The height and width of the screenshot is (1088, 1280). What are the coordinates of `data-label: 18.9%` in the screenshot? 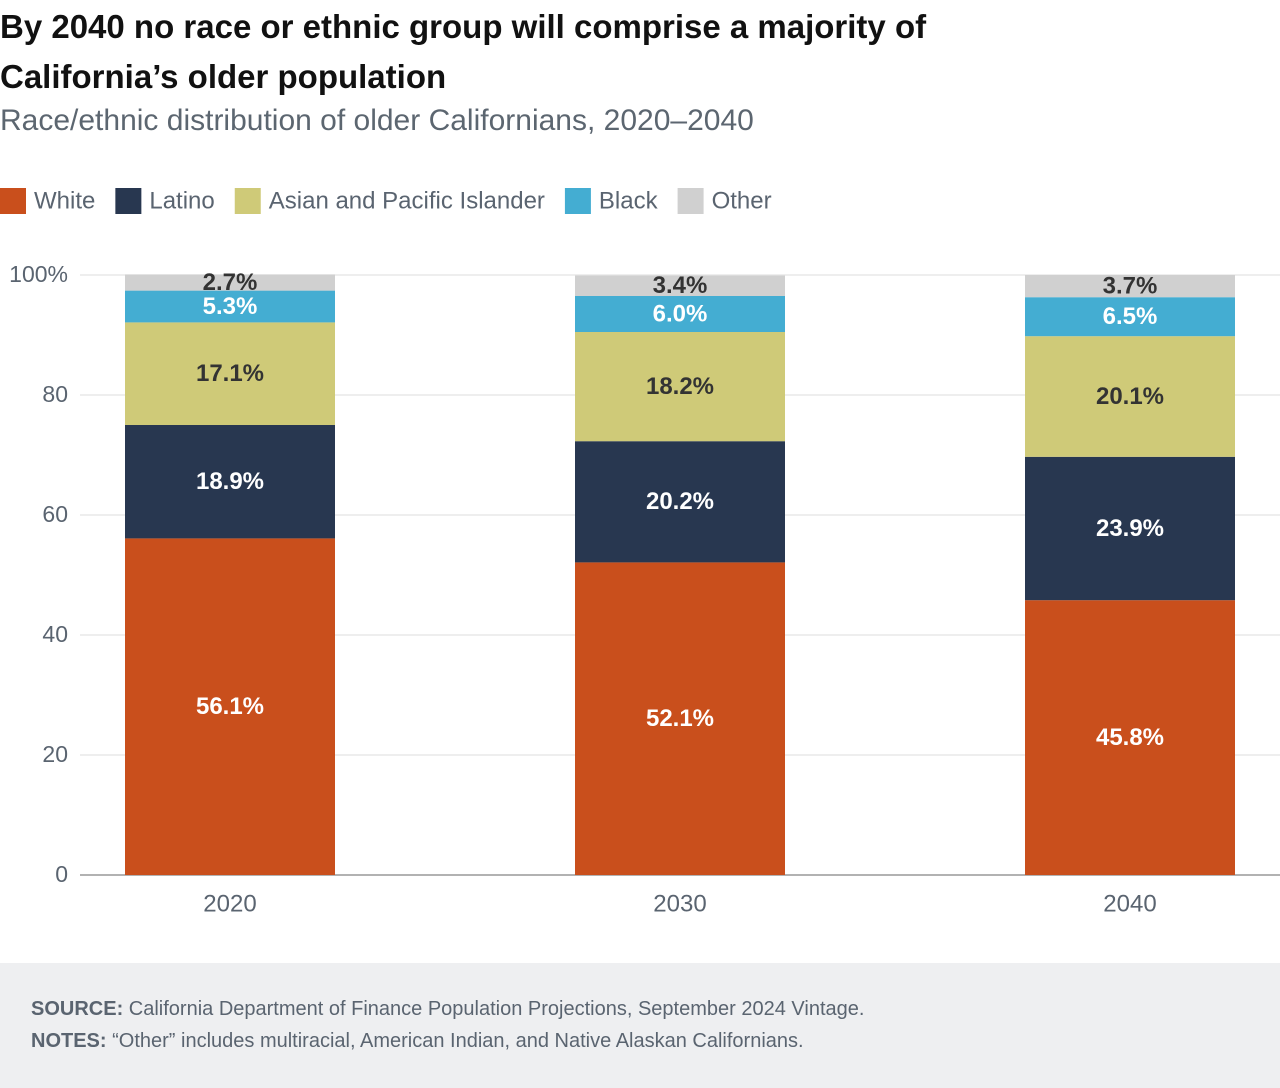 It's located at (230, 481).